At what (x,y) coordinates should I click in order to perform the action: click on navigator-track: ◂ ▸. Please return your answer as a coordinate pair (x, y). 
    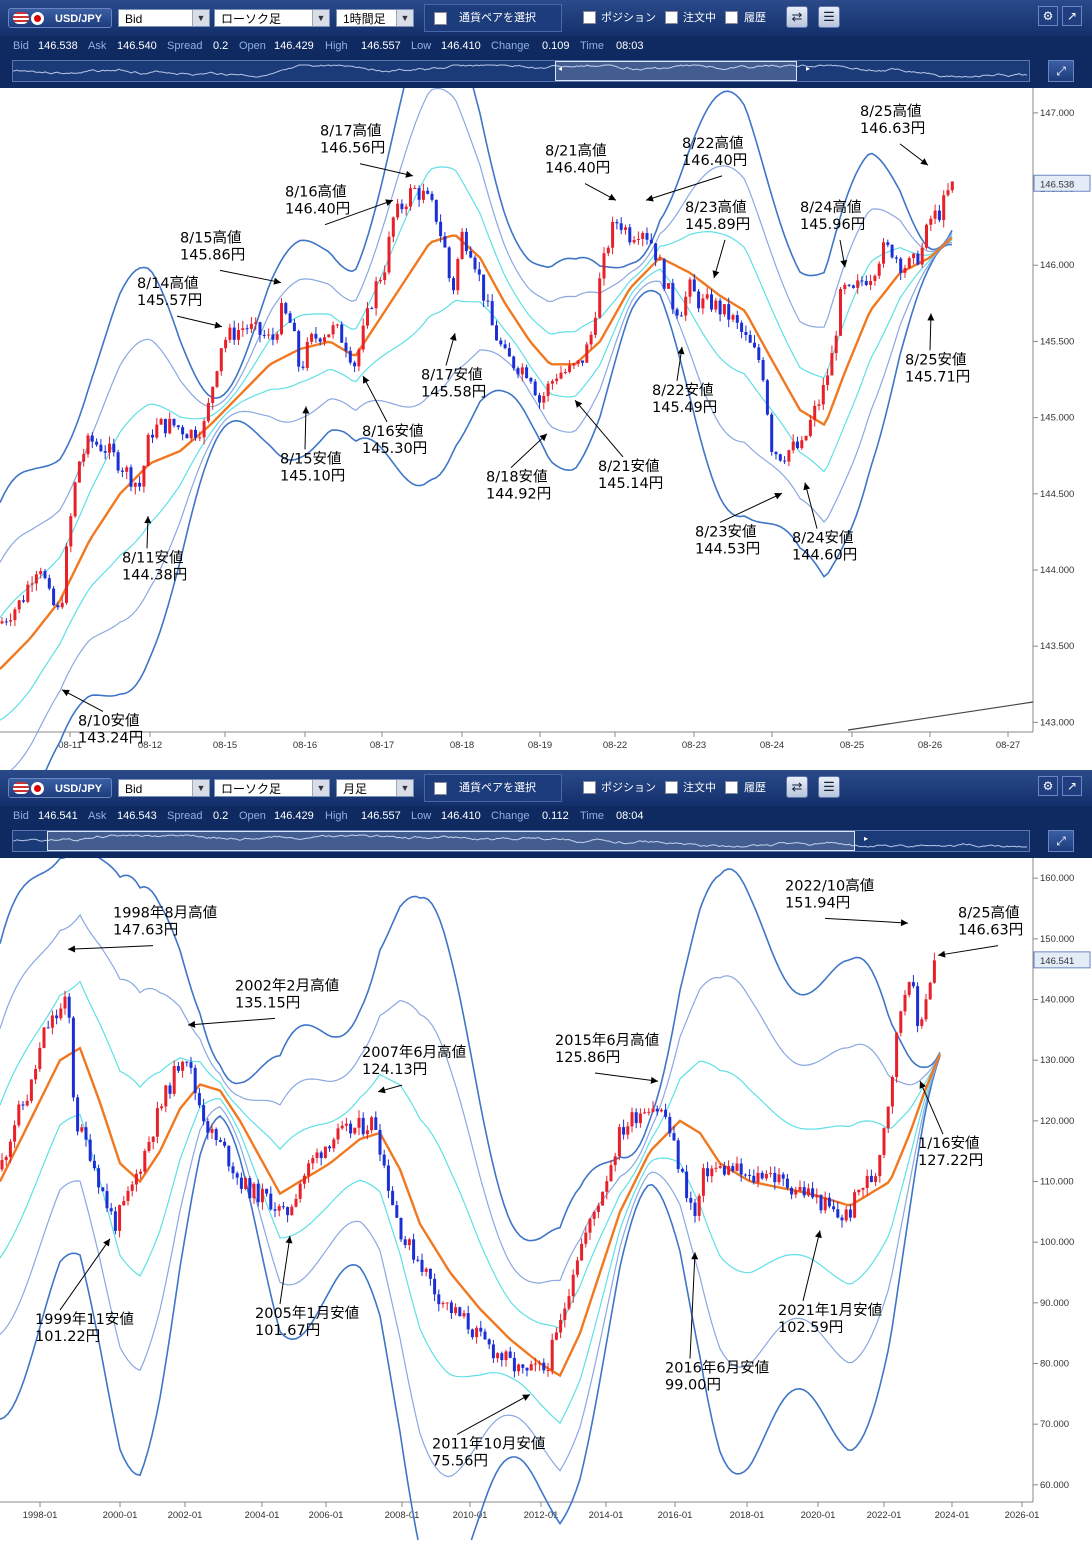
    Looking at the image, I should click on (521, 71).